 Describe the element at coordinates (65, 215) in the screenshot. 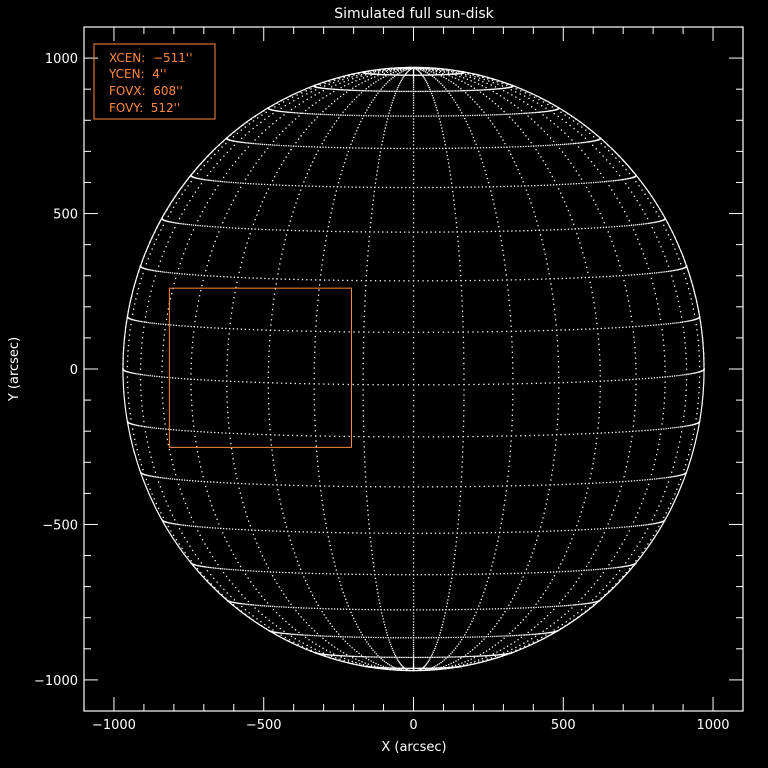

I see `y-tick-label: 500` at that location.